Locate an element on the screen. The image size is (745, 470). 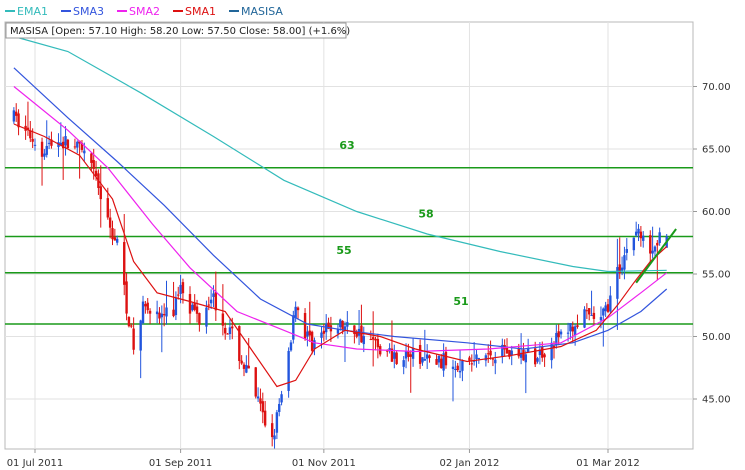
level-labels: 63 58 55 51 is located at coordinates (402, 223).